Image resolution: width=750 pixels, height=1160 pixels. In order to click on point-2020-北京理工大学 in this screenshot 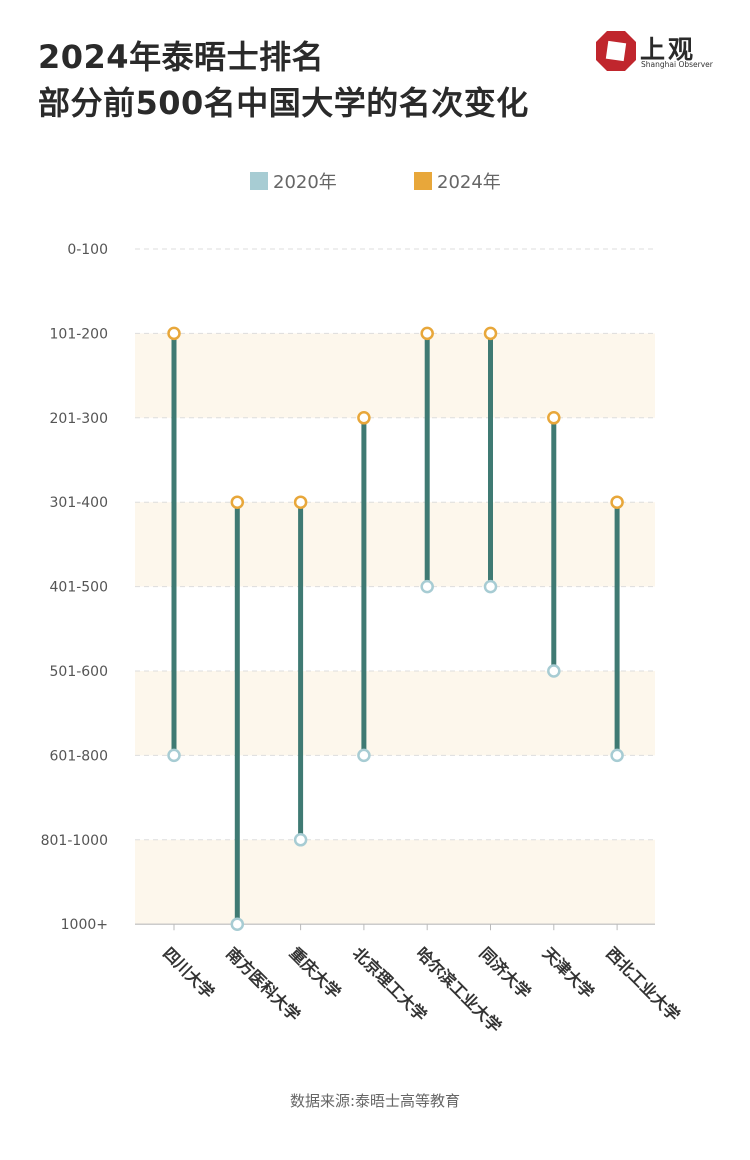, I will do `click(364, 755)`.